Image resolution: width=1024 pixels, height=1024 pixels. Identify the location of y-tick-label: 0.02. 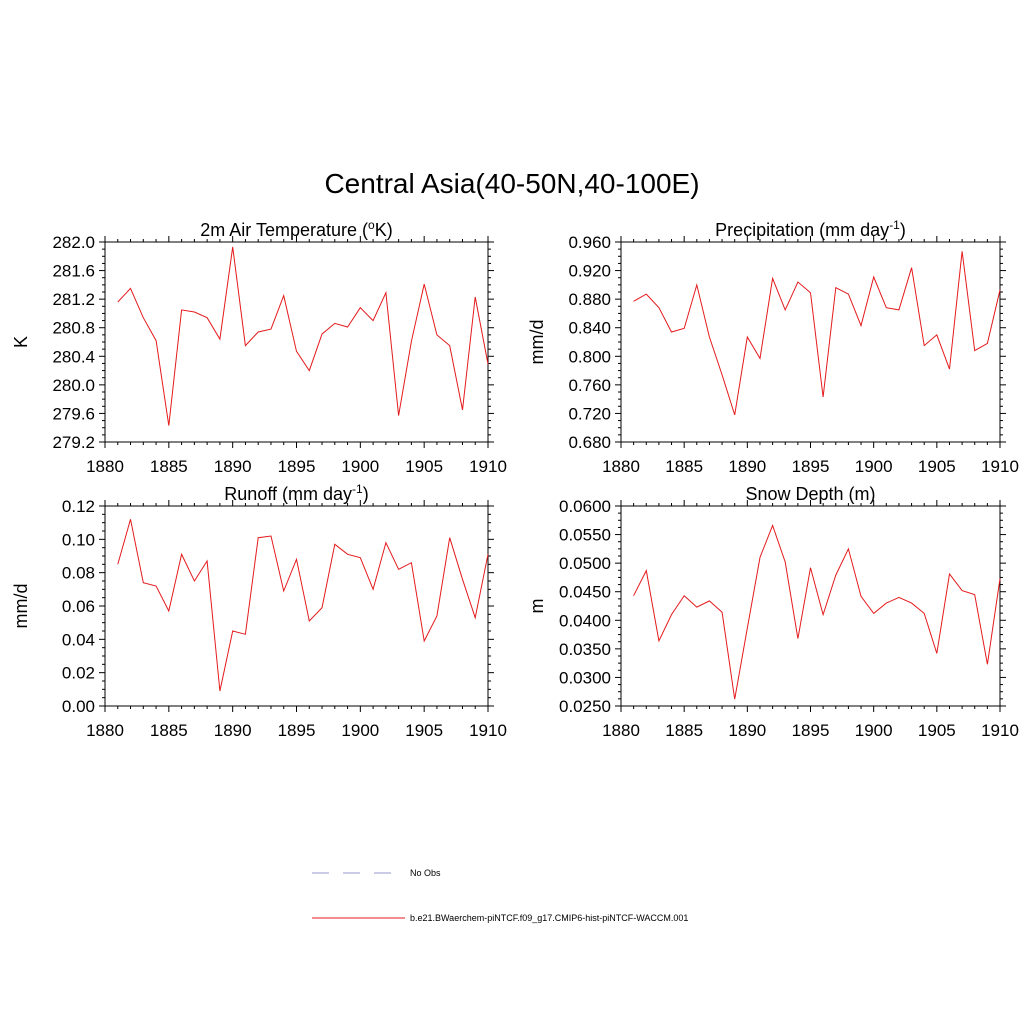
(78, 673).